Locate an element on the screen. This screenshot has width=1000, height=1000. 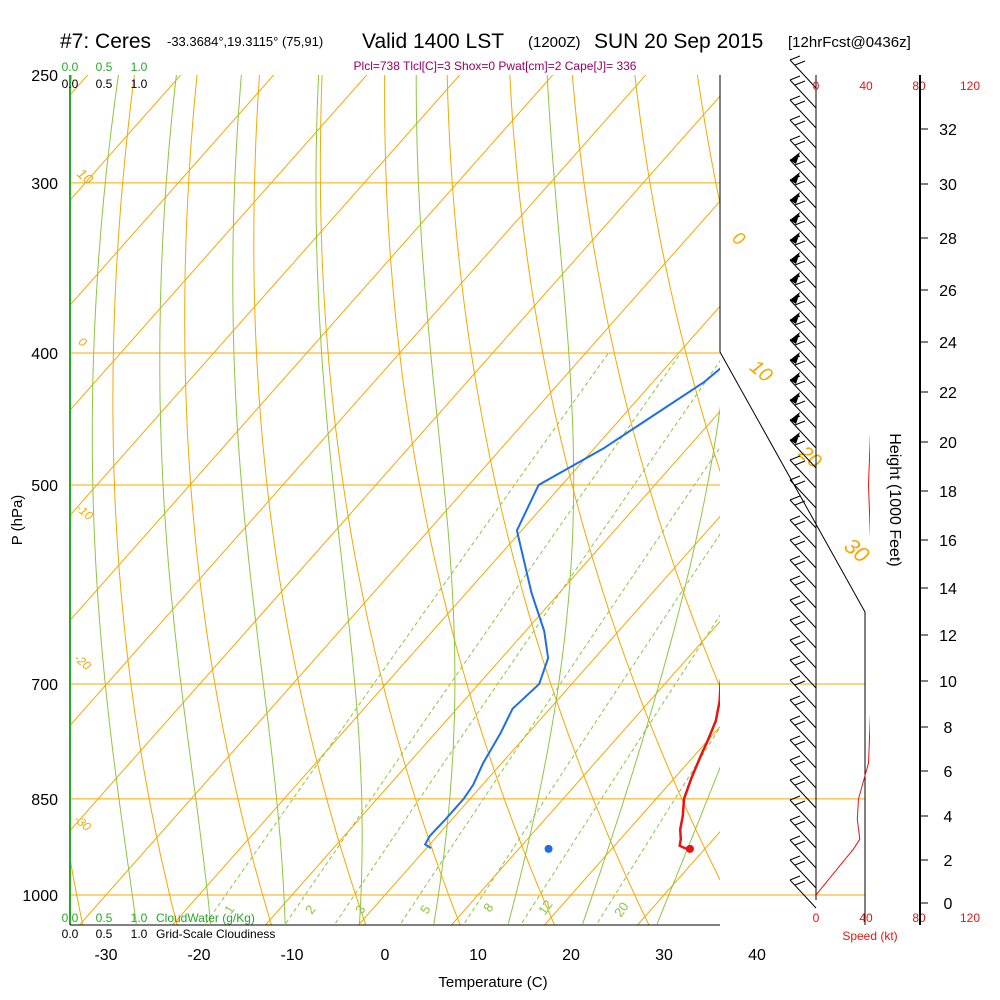
height-tick-label: 10 is located at coordinates (948, 682).